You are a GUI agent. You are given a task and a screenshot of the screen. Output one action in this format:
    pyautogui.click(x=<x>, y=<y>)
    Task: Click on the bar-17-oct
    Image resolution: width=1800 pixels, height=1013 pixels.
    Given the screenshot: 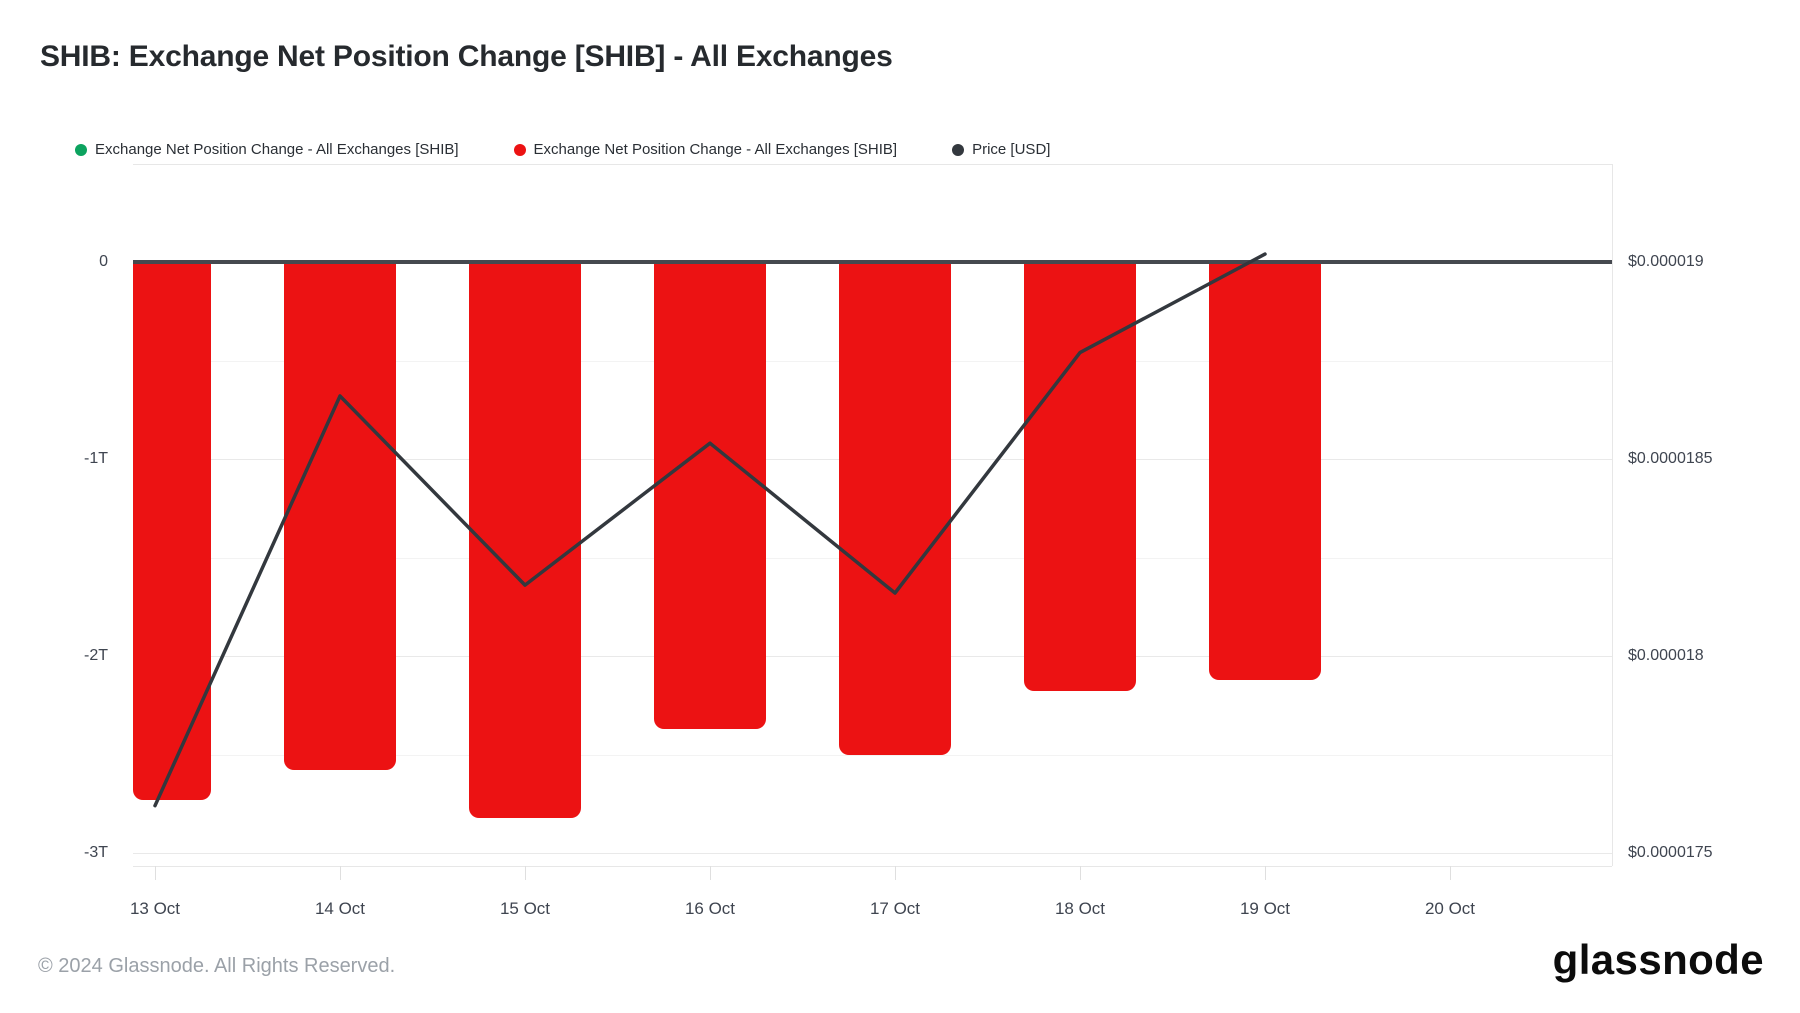 What is the action you would take?
    pyautogui.click(x=895, y=509)
    